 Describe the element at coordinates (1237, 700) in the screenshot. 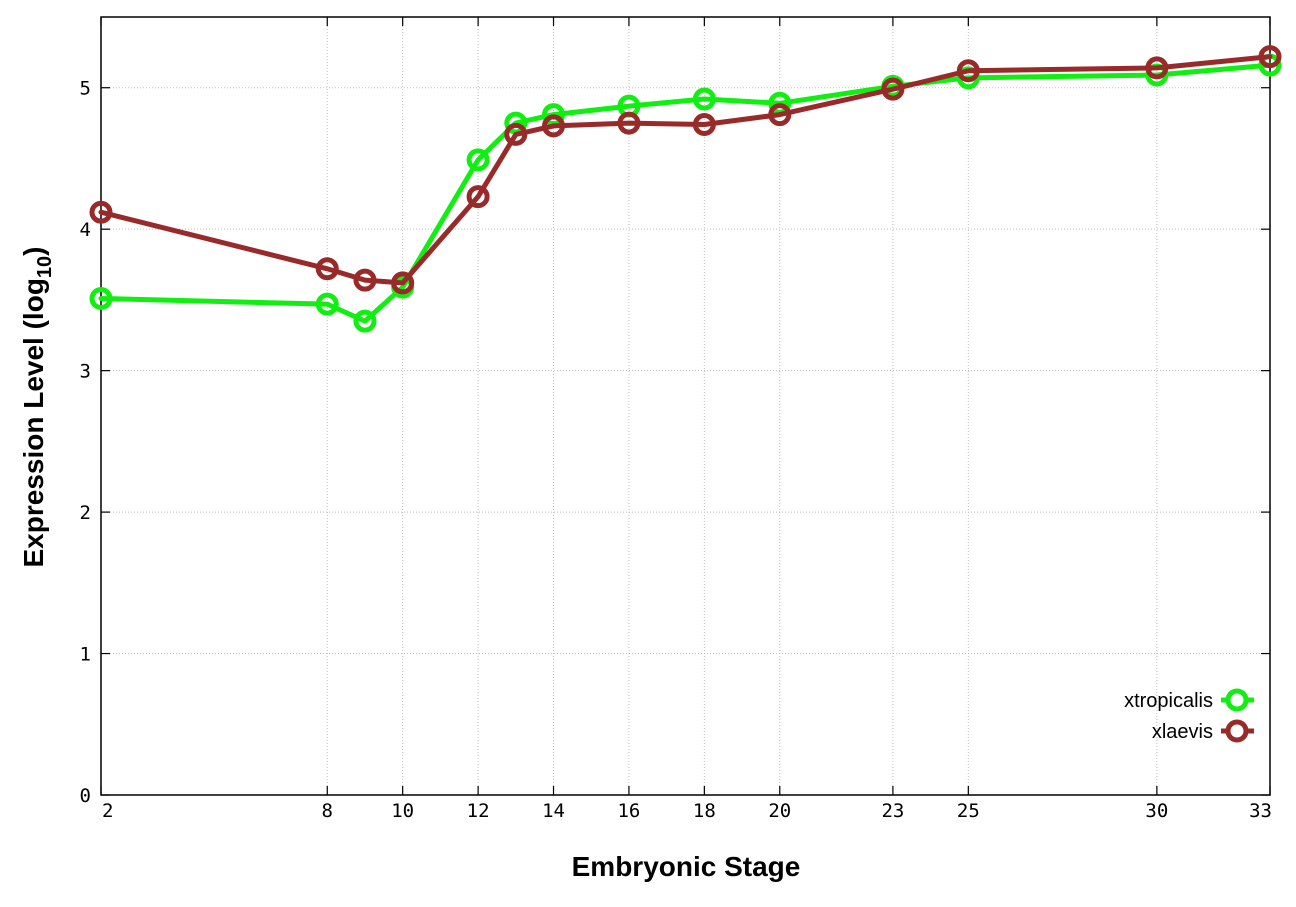

I see `legend-marker-xtropicalis` at that location.